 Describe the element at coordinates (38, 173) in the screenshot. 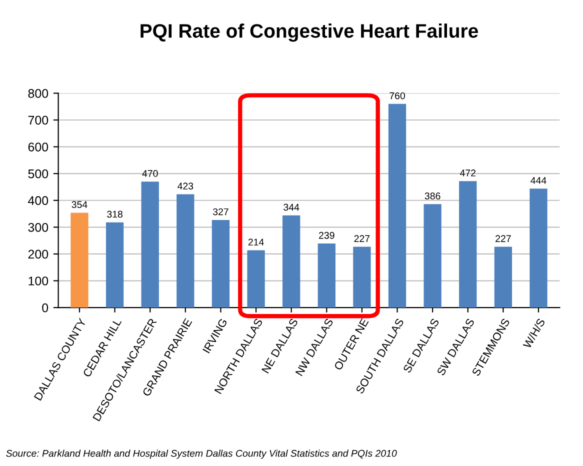

I see `y-tick-label: 500` at that location.